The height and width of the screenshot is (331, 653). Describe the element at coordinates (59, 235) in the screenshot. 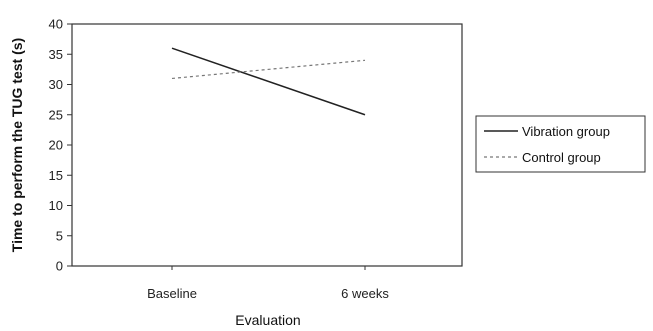

I see `y-tick-label: 5` at that location.